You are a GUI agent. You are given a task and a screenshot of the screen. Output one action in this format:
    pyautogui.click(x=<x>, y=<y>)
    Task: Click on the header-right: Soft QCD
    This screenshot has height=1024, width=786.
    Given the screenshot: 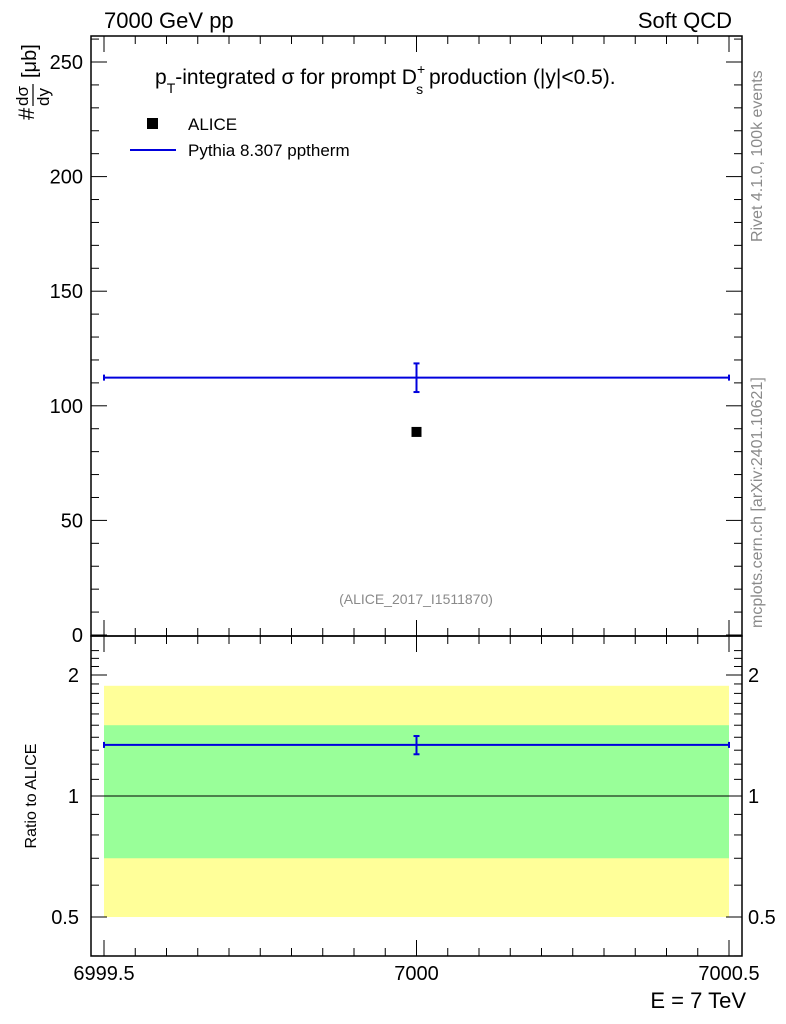 What is the action you would take?
    pyautogui.click(x=685, y=20)
    